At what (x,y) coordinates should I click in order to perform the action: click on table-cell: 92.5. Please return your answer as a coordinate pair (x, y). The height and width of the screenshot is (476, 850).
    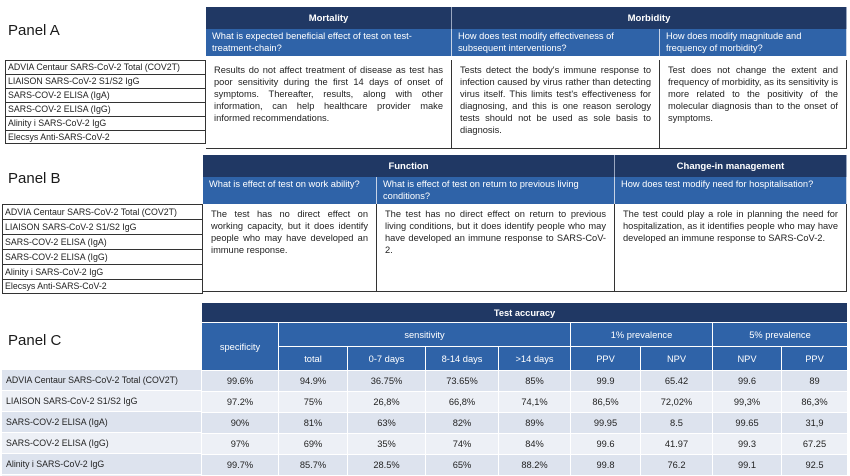
    Looking at the image, I should click on (814, 465).